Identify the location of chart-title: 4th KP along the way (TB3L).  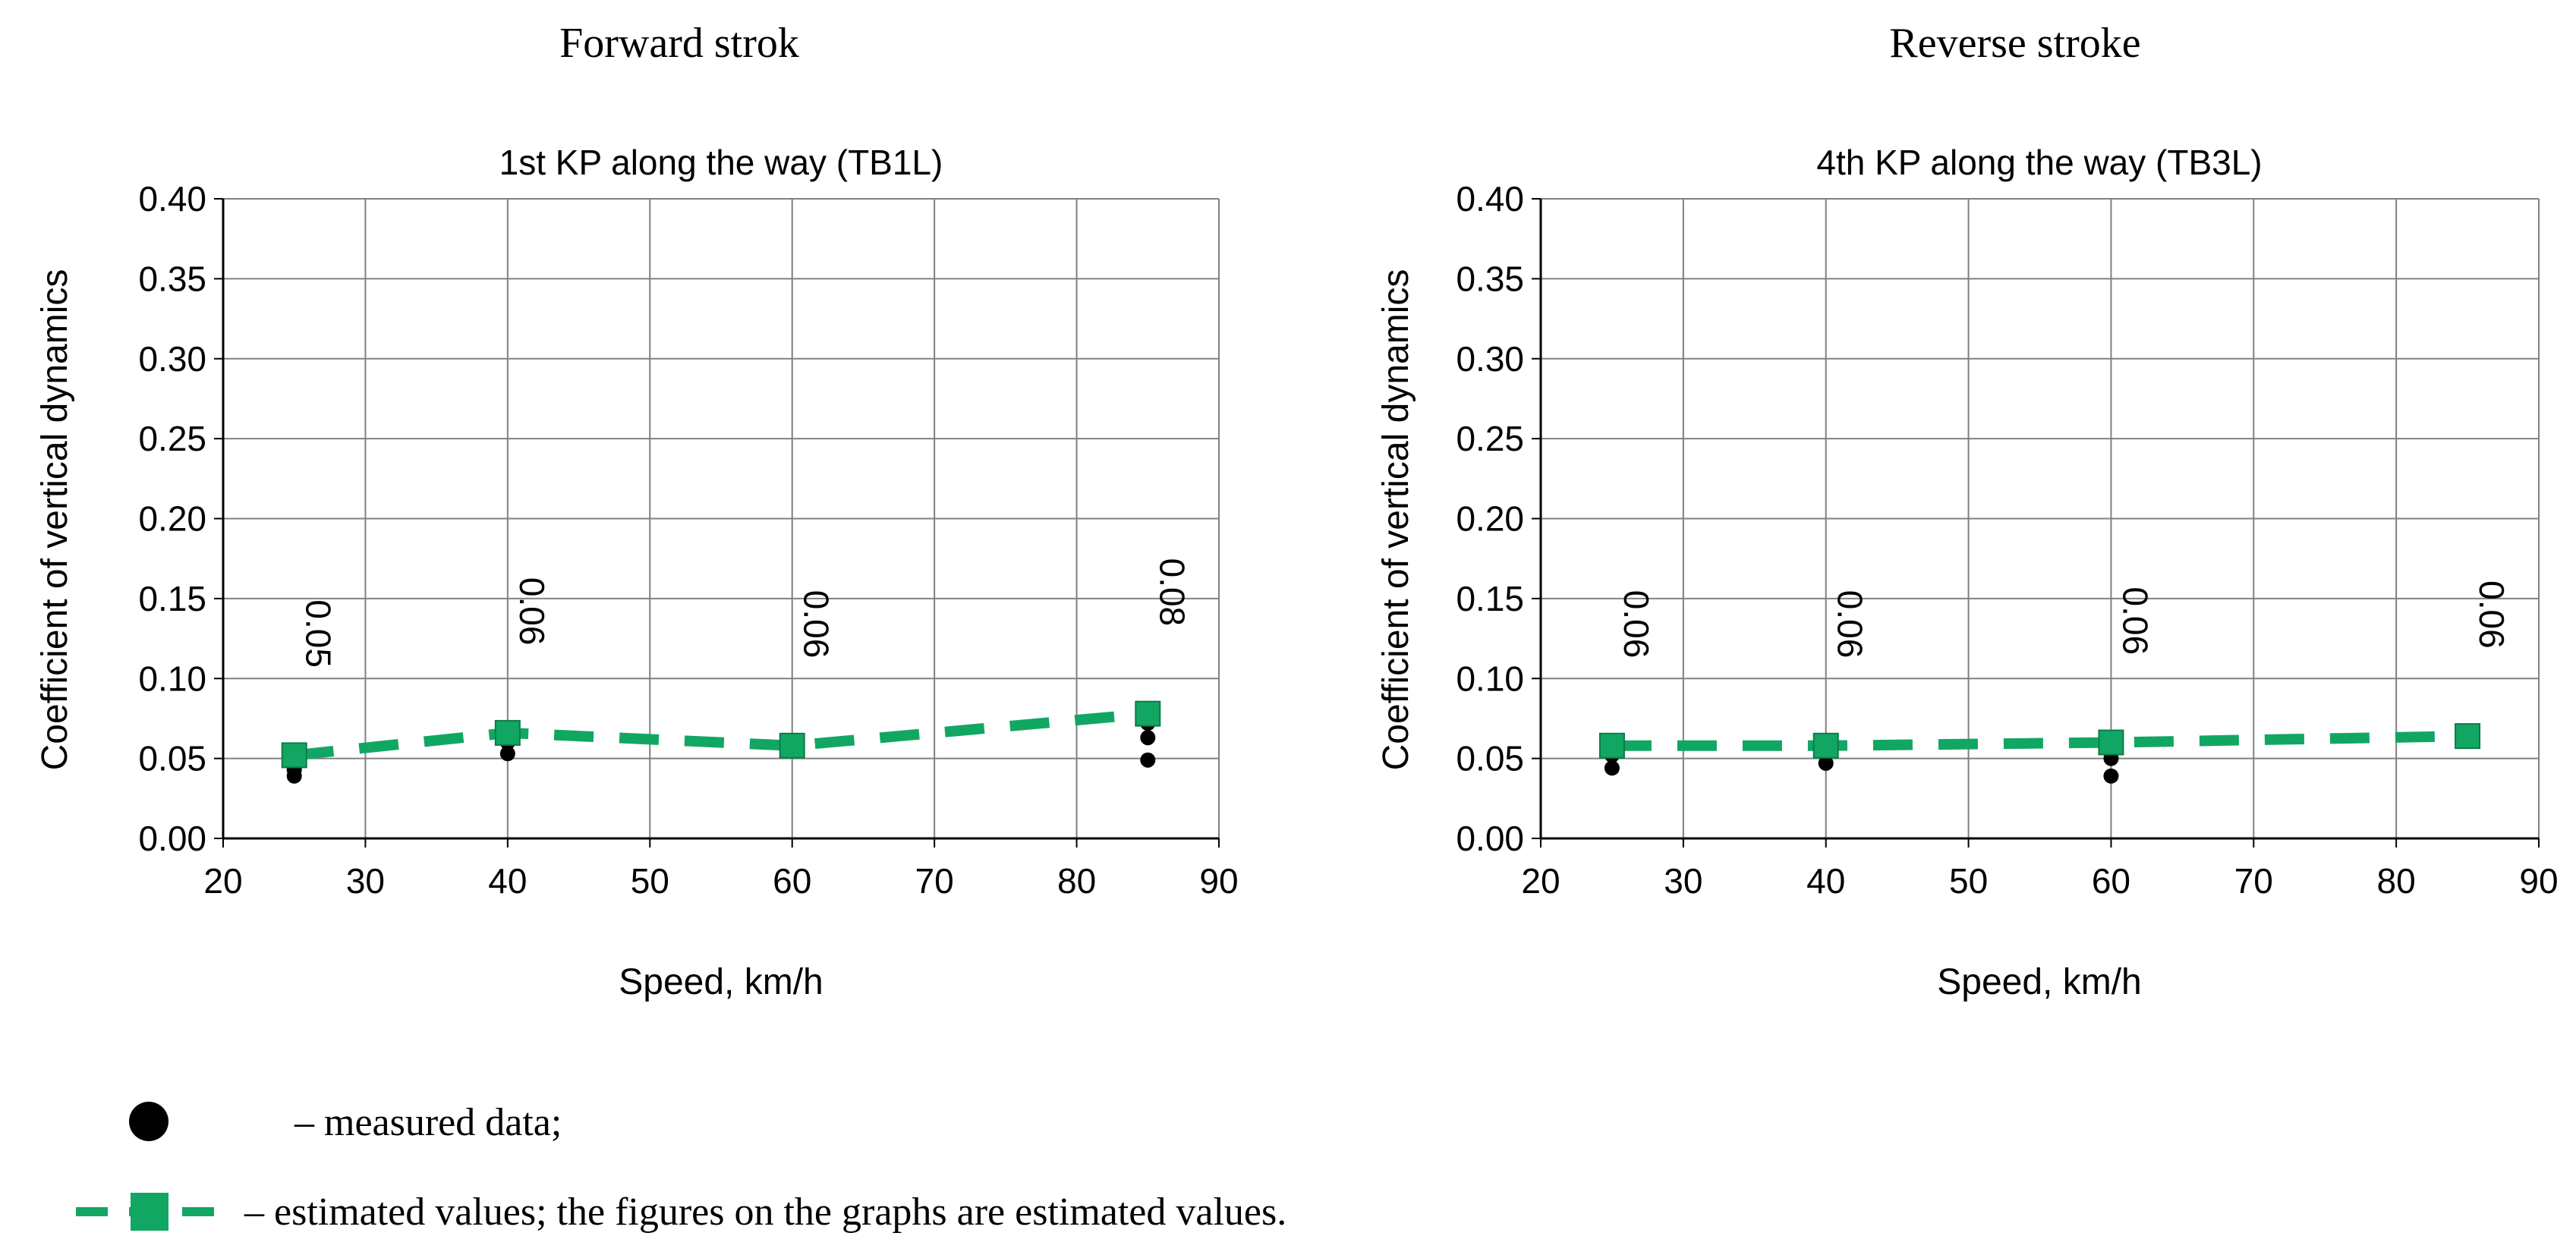
(2039, 162).